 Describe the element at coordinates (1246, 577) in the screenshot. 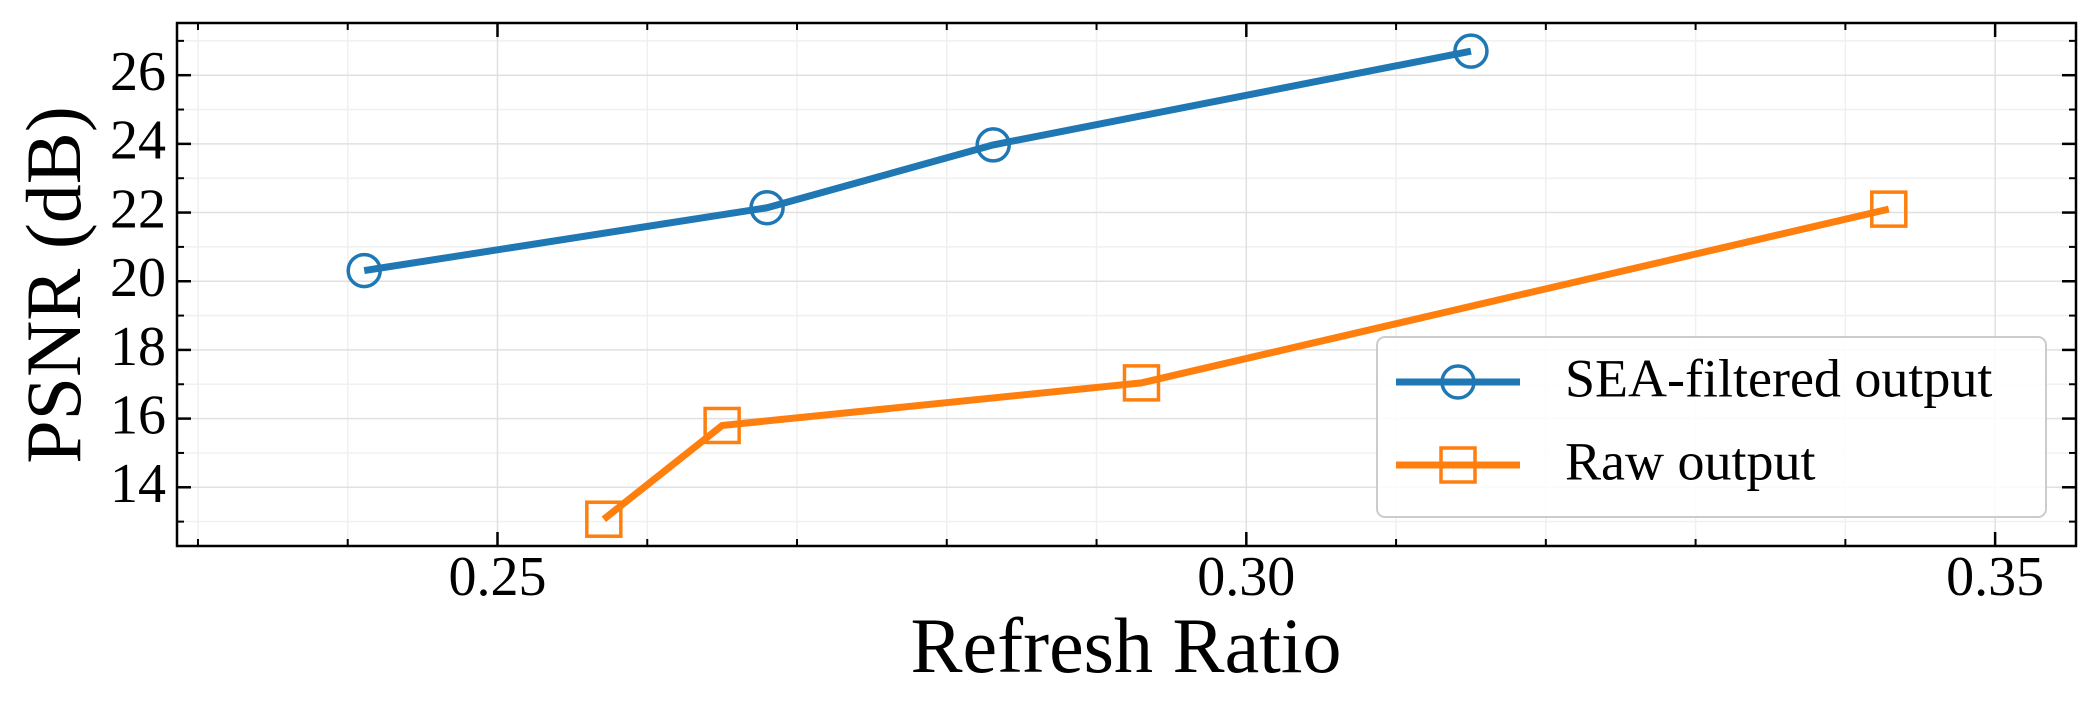

I see `x-tick-label: 0.30` at that location.